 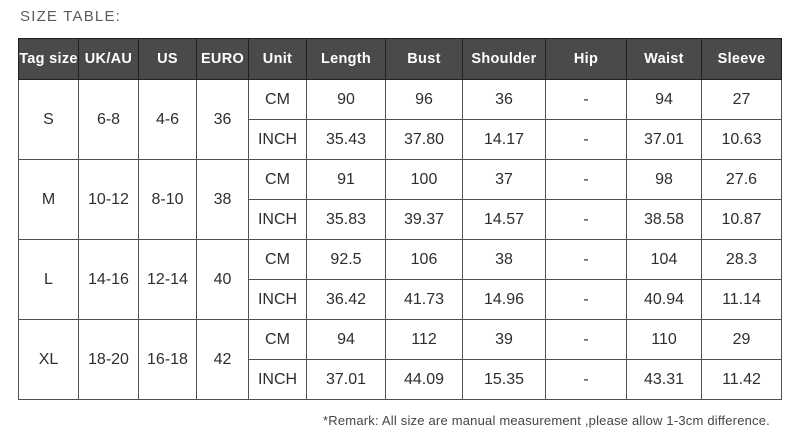 What do you see at coordinates (108, 359) in the screenshot?
I see `uk-au-cell: 18-20` at bounding box center [108, 359].